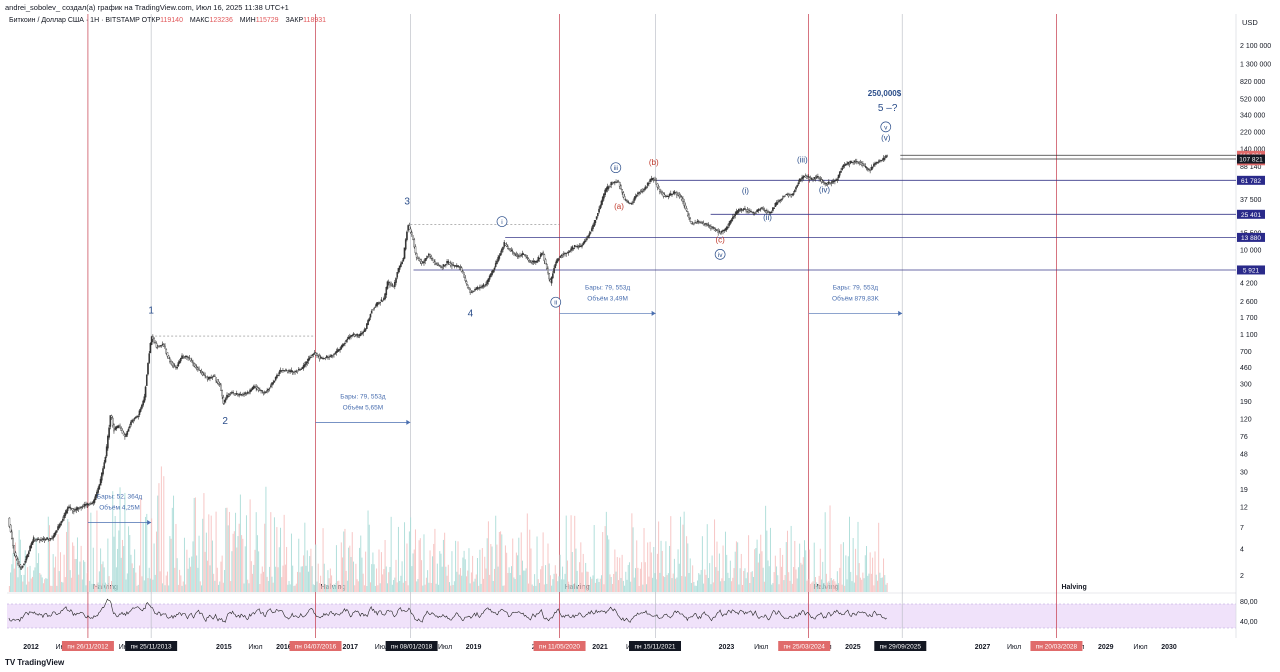 This screenshot has height=672, width=1280. Describe the element at coordinates (34, 662) in the screenshot. I see `tradingview-brand: TV TradingView` at that location.